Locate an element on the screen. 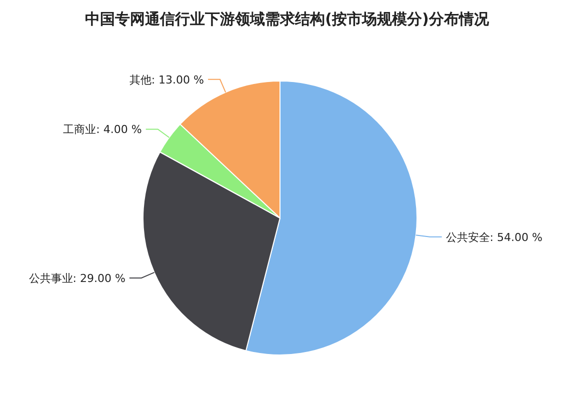 This screenshot has width=574, height=400. slice-label: 公共事业: 29.00 % is located at coordinates (77, 278).